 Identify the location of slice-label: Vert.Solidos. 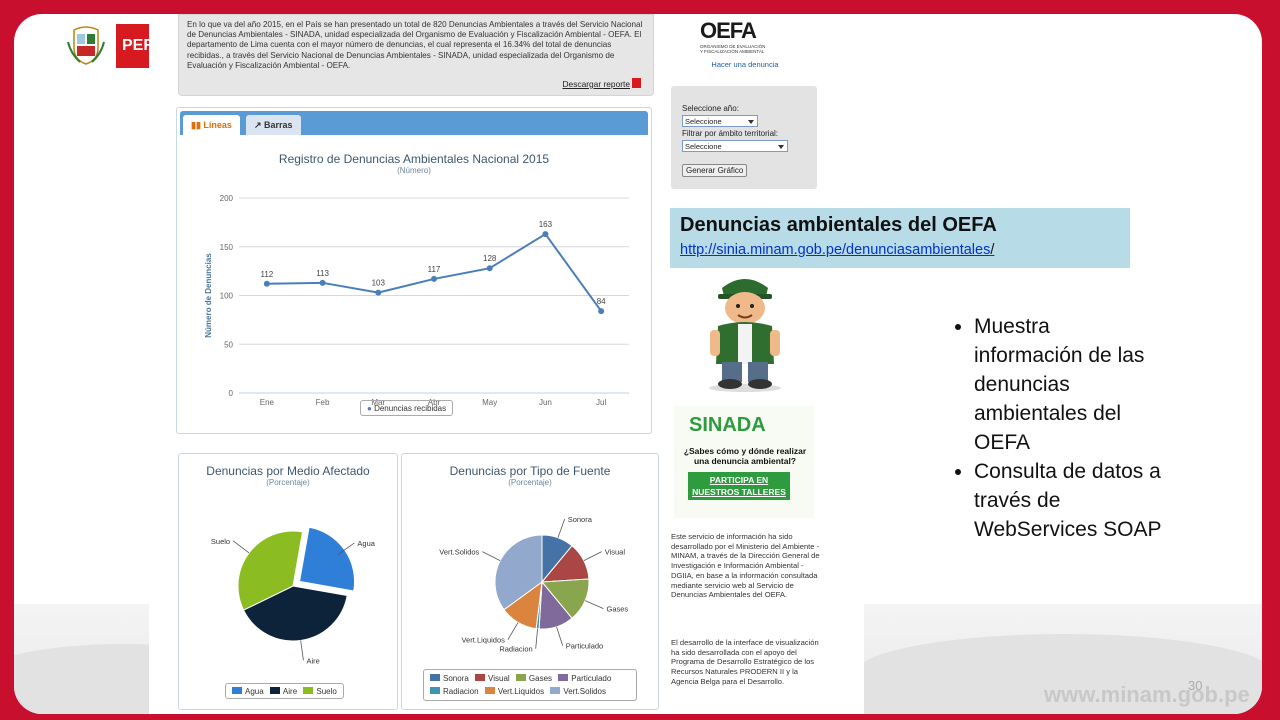
(459, 552).